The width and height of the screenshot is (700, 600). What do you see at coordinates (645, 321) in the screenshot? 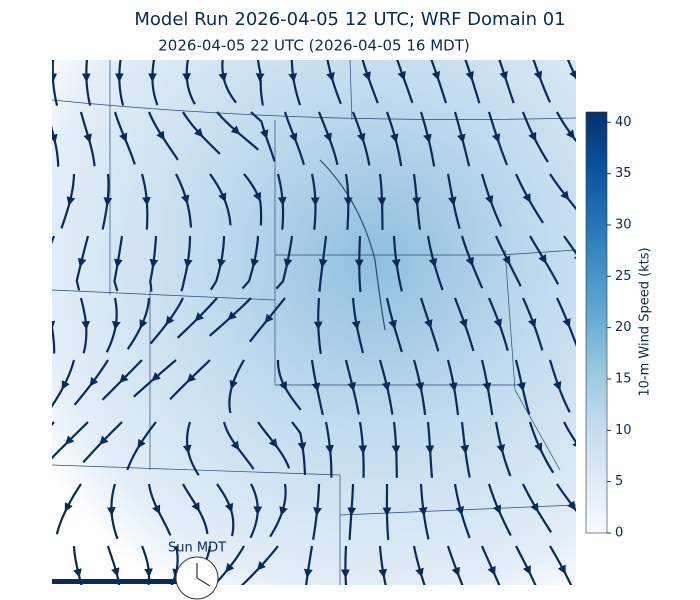
I see `colorbar-label: 10-m Wind Speed (kts)` at bounding box center [645, 321].